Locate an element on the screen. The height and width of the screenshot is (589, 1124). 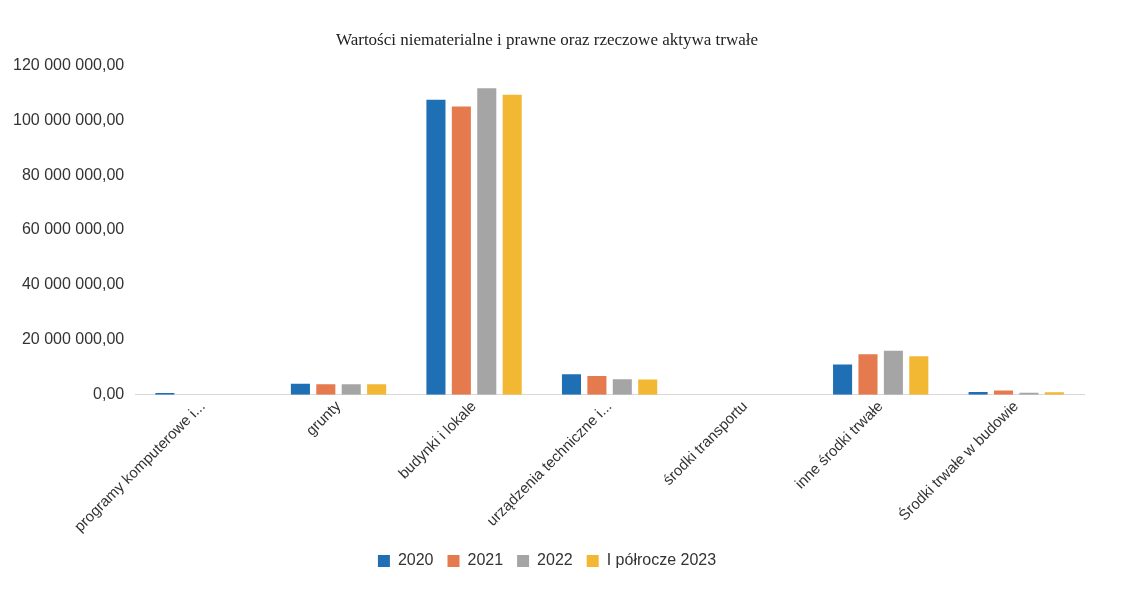
y-tick-label: 120 000 000,00 is located at coordinates (69, 64).